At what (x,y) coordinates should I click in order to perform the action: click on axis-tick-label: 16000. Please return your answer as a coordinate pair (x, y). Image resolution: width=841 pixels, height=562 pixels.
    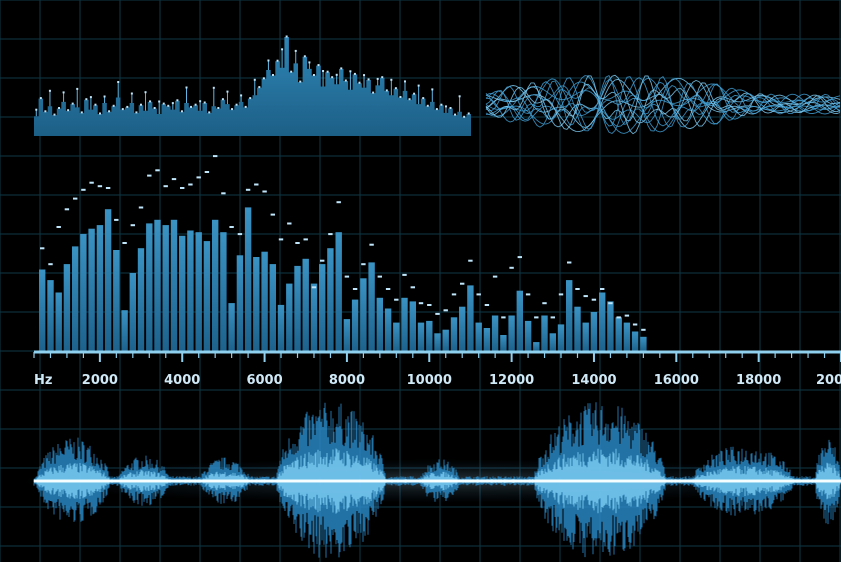
    Looking at the image, I should click on (676, 380).